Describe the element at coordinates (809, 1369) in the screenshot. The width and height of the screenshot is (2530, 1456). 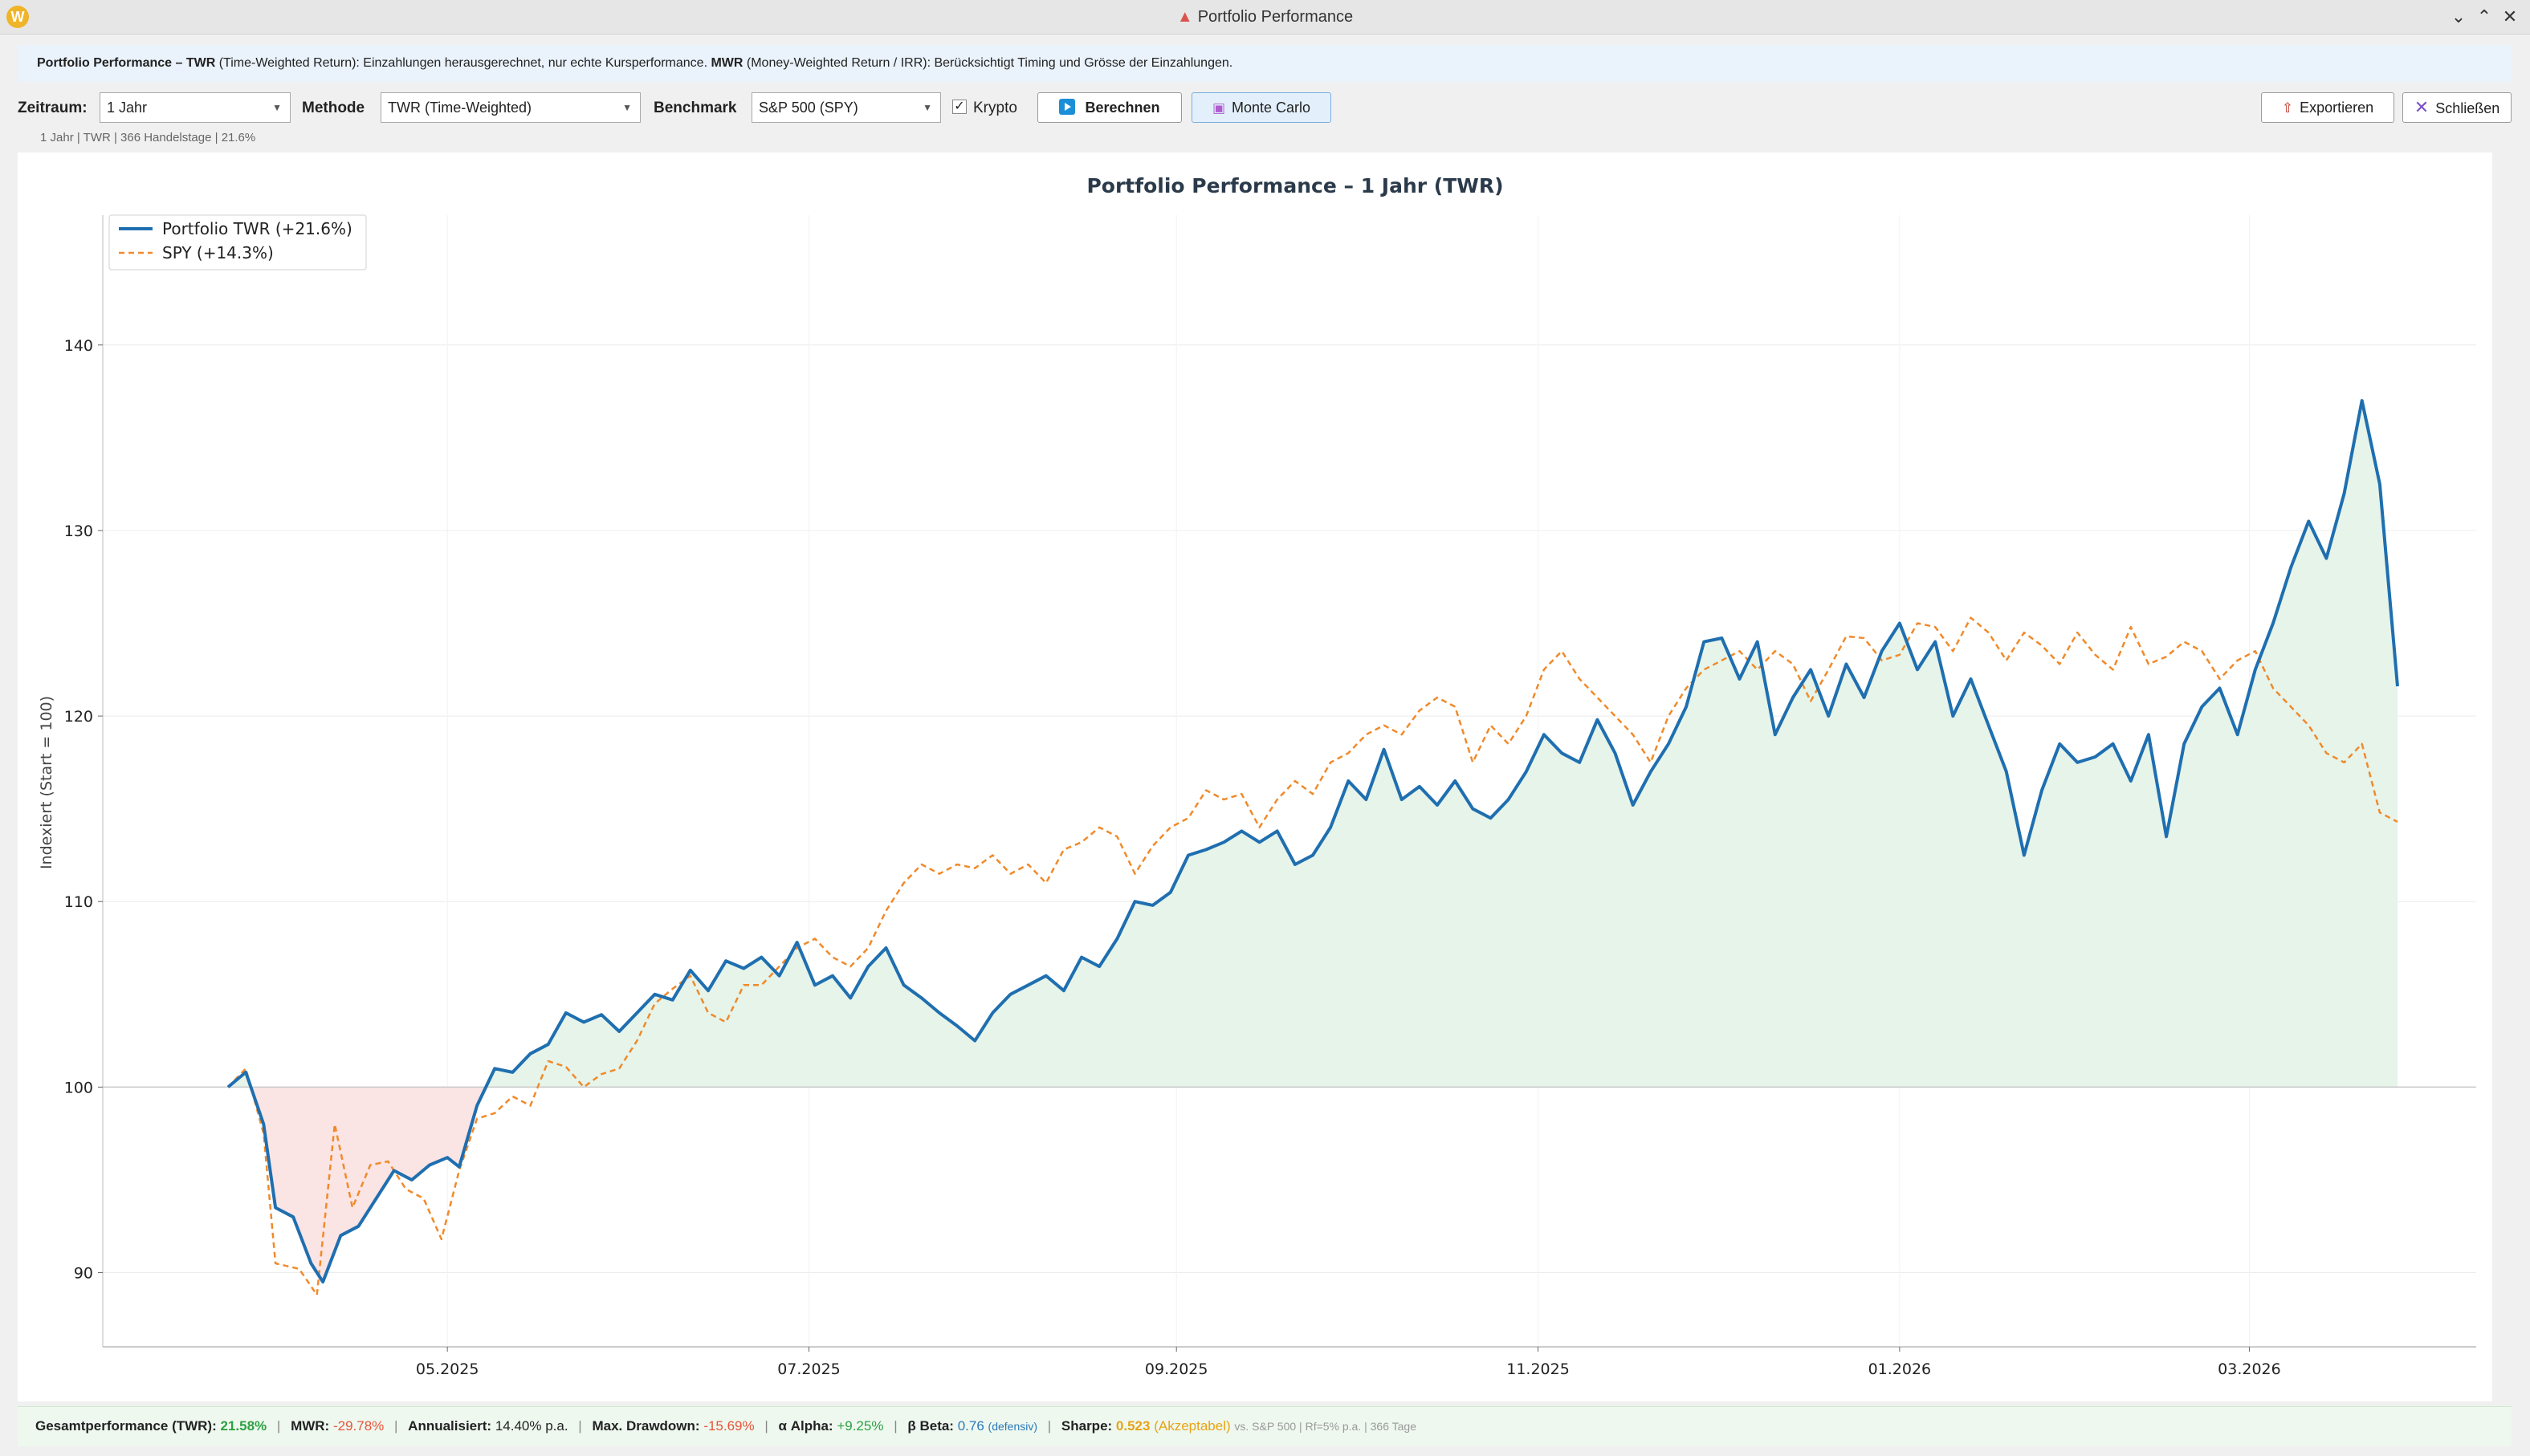
I see `x-tick-label: 07.2025` at that location.